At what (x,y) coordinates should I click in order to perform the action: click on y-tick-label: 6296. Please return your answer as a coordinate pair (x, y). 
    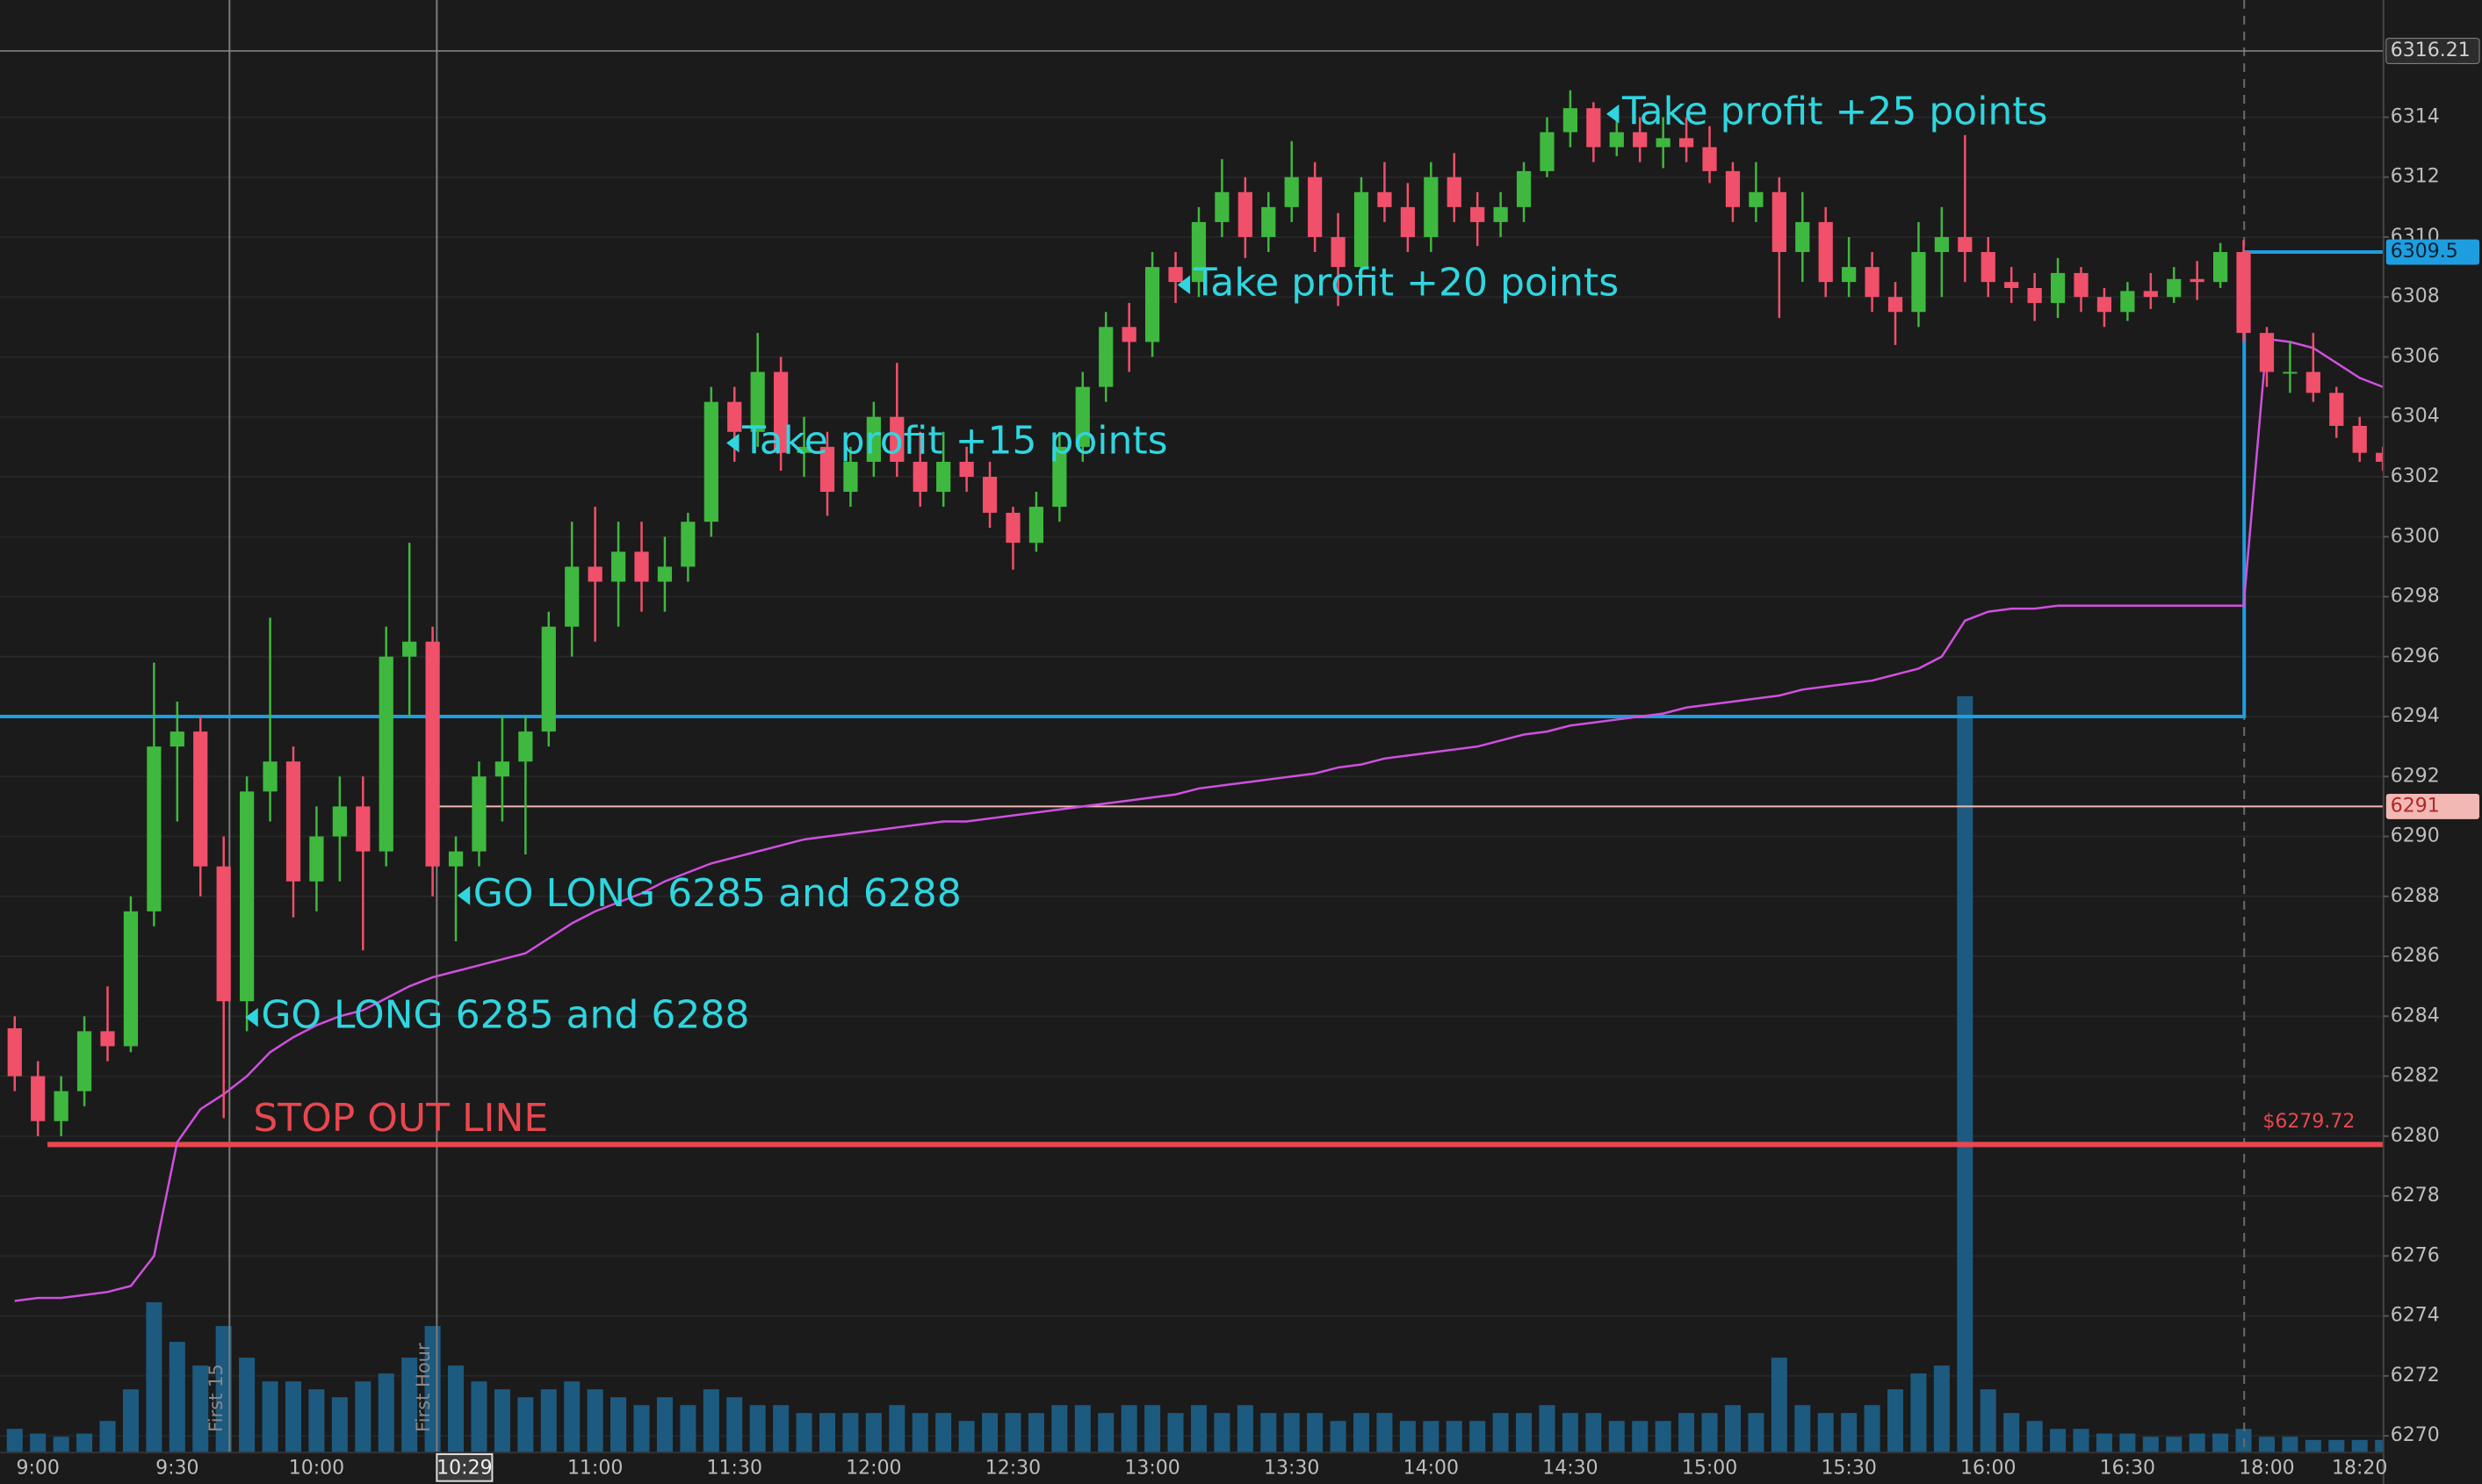
    Looking at the image, I should click on (2416, 656).